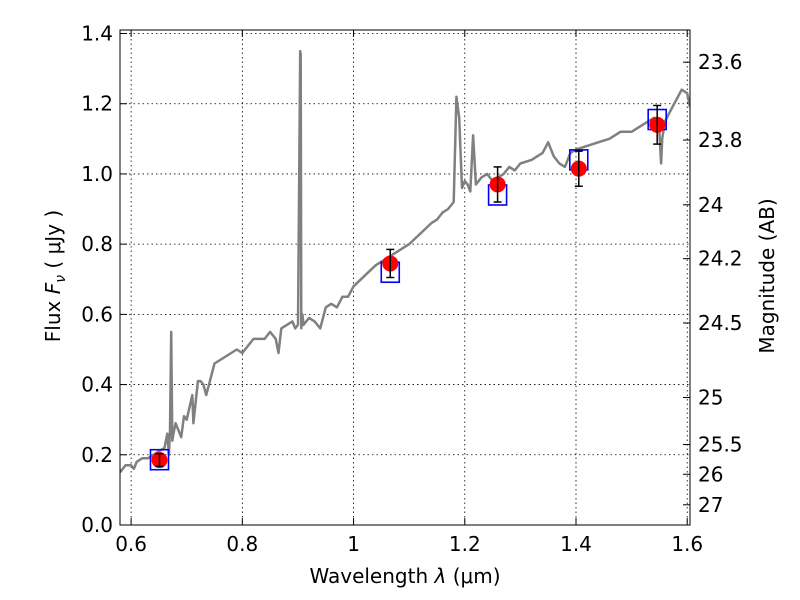  Describe the element at coordinates (767, 275) in the screenshot. I see `y2-axis-label: Magnitude (AB)` at that location.